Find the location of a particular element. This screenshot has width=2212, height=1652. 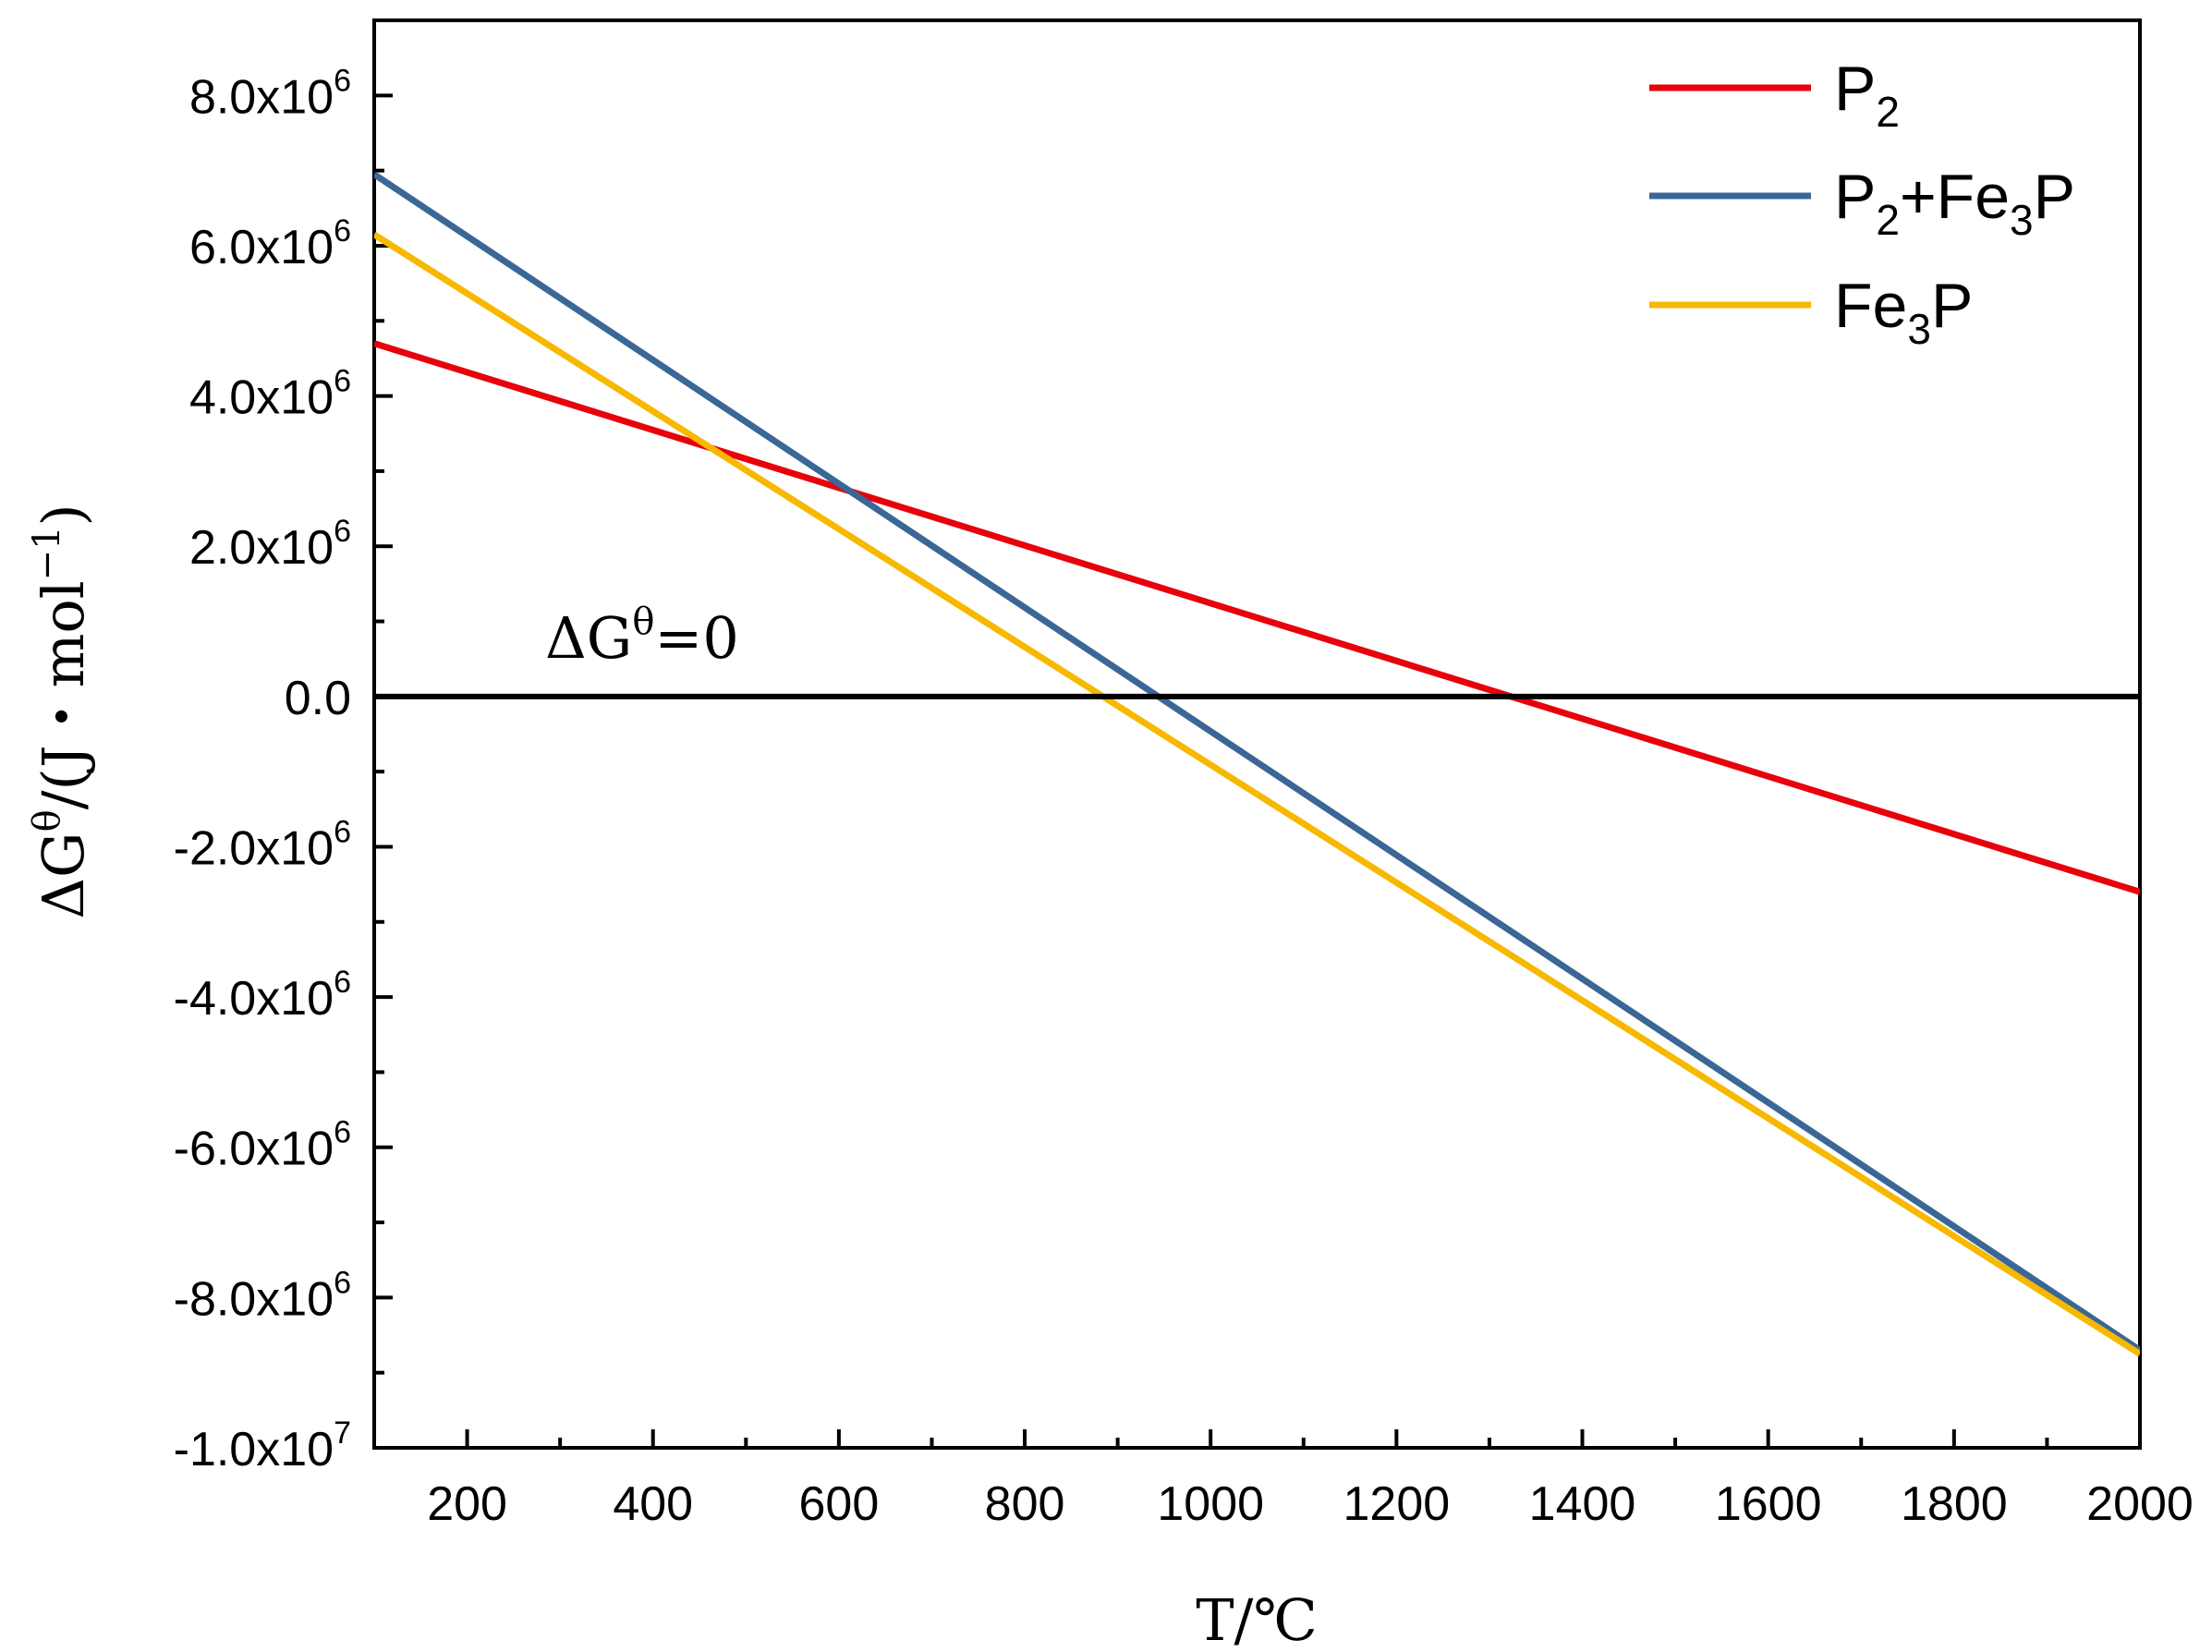

legend-label: P2+Fe3P is located at coordinates (1954, 203).